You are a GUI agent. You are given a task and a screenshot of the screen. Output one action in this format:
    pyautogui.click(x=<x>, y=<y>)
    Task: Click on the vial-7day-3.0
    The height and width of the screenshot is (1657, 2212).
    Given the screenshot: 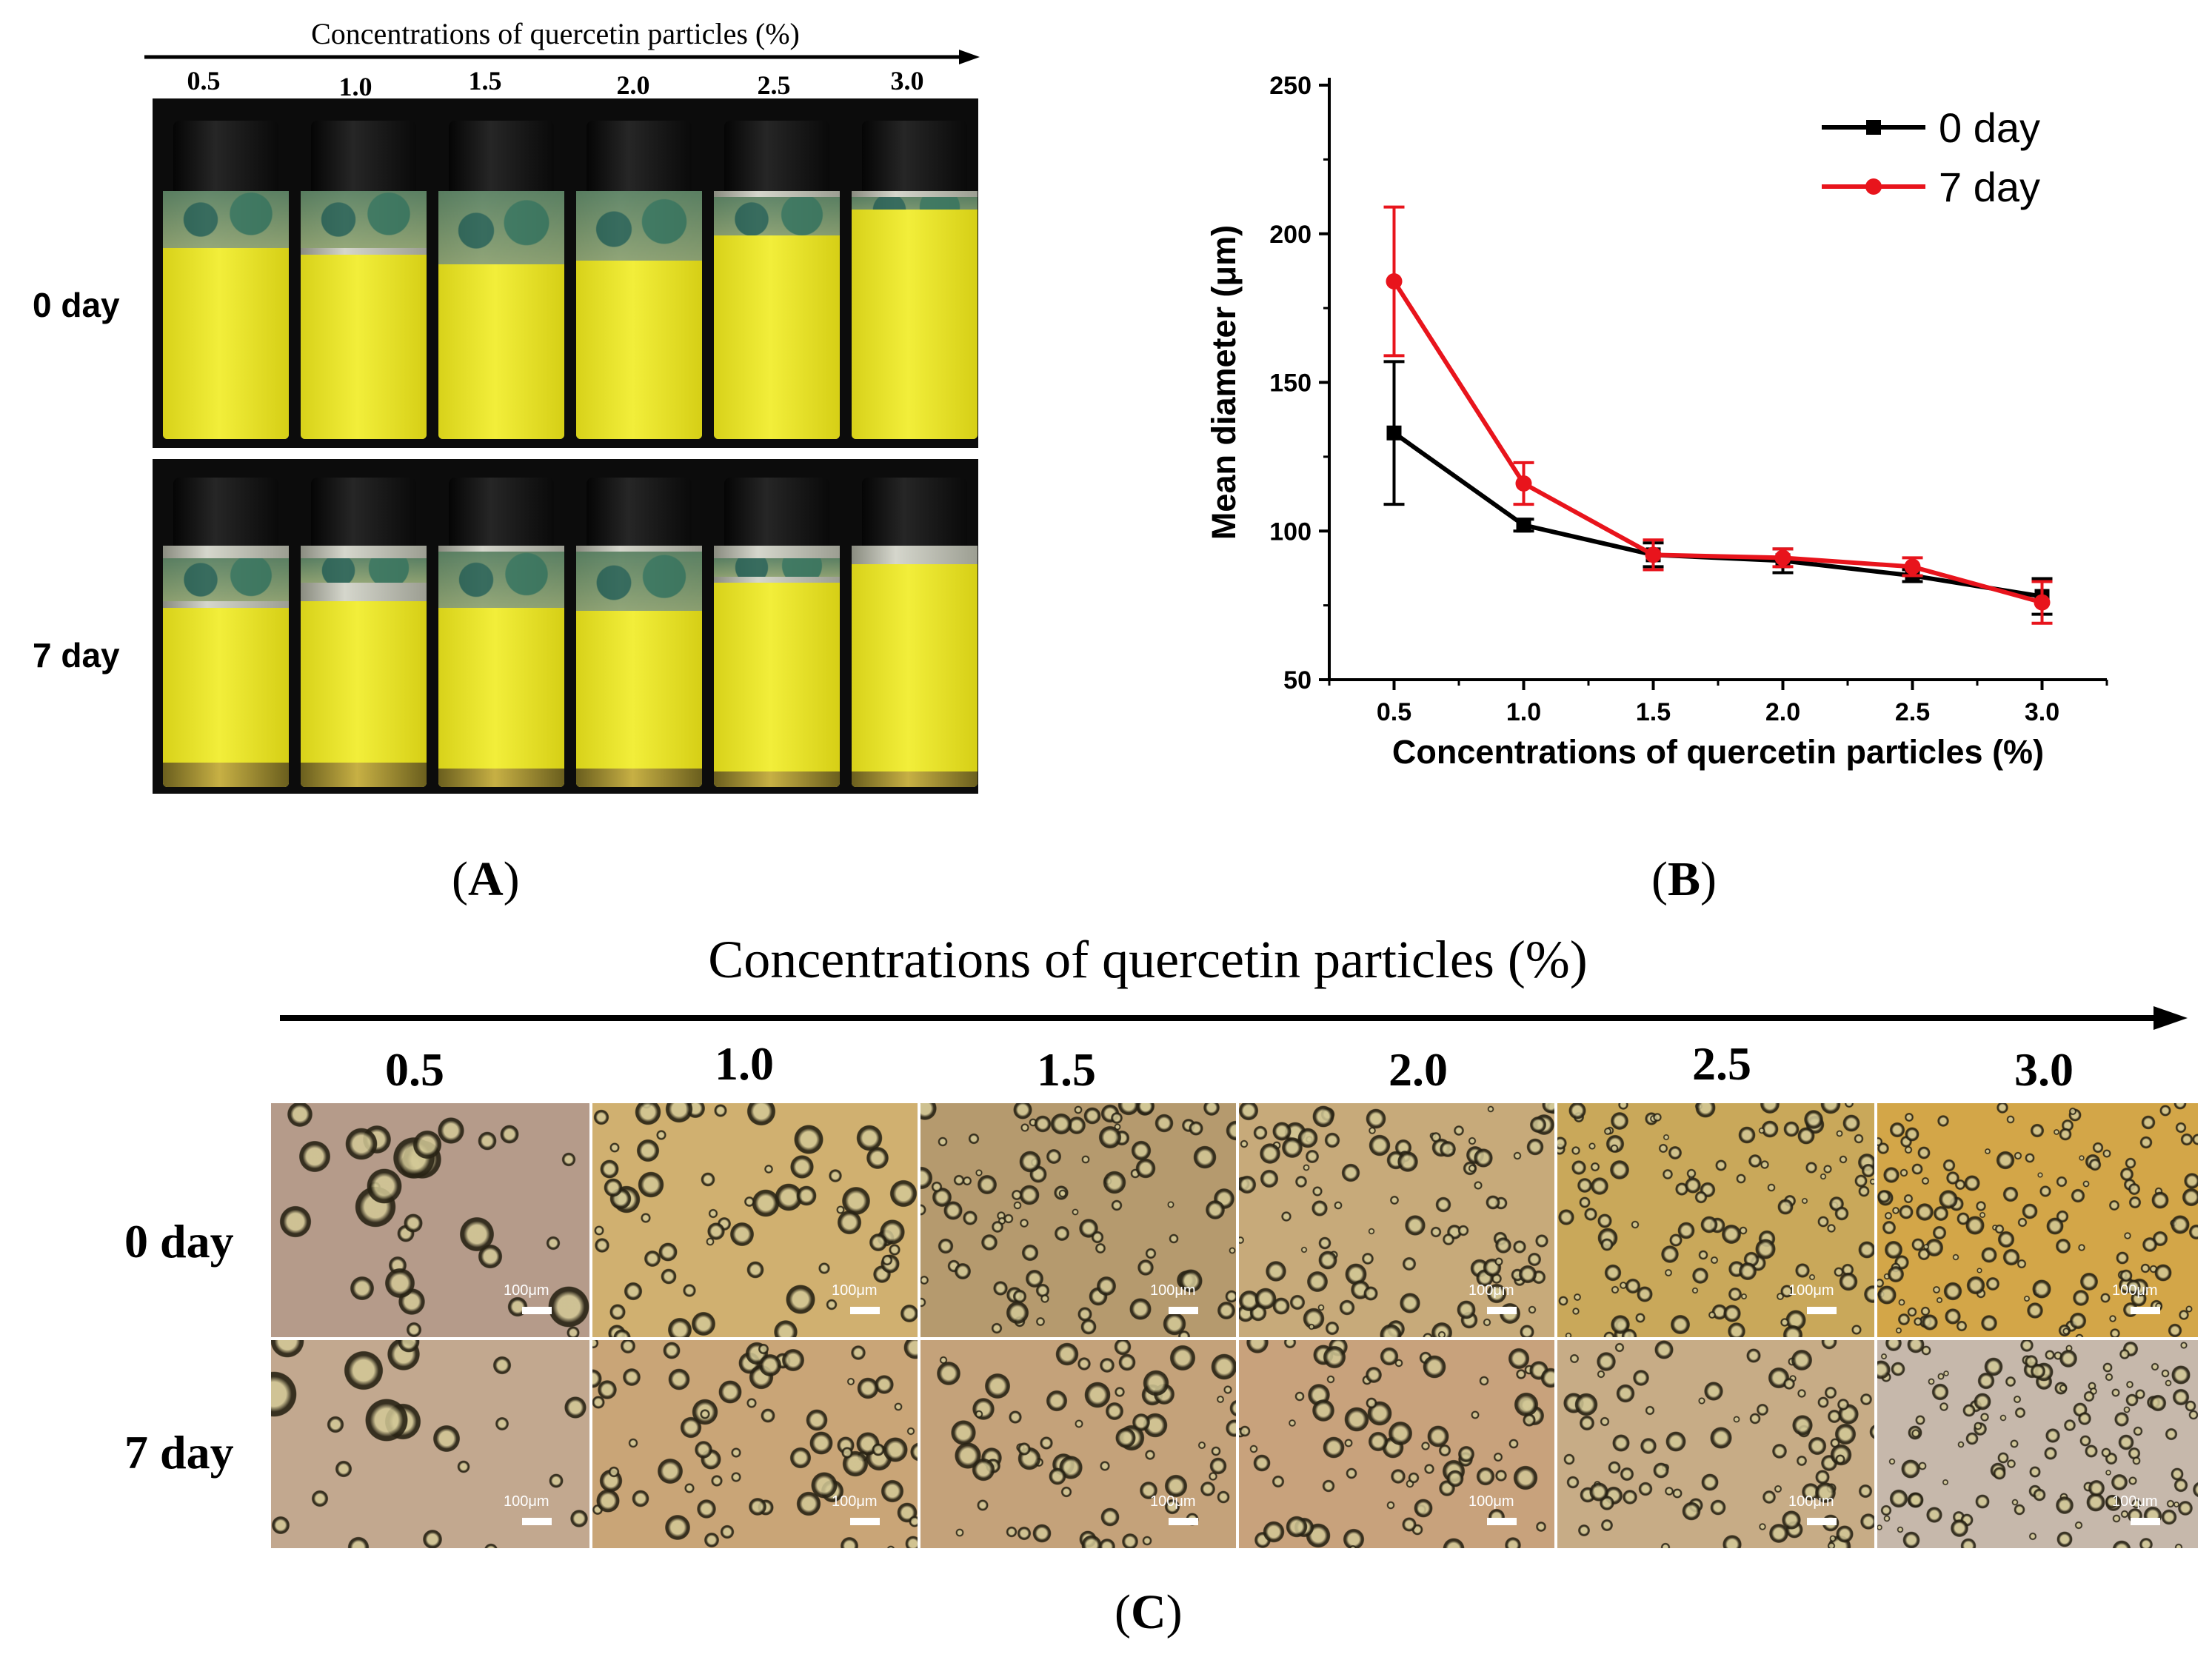 What is the action you would take?
    pyautogui.click(x=915, y=633)
    